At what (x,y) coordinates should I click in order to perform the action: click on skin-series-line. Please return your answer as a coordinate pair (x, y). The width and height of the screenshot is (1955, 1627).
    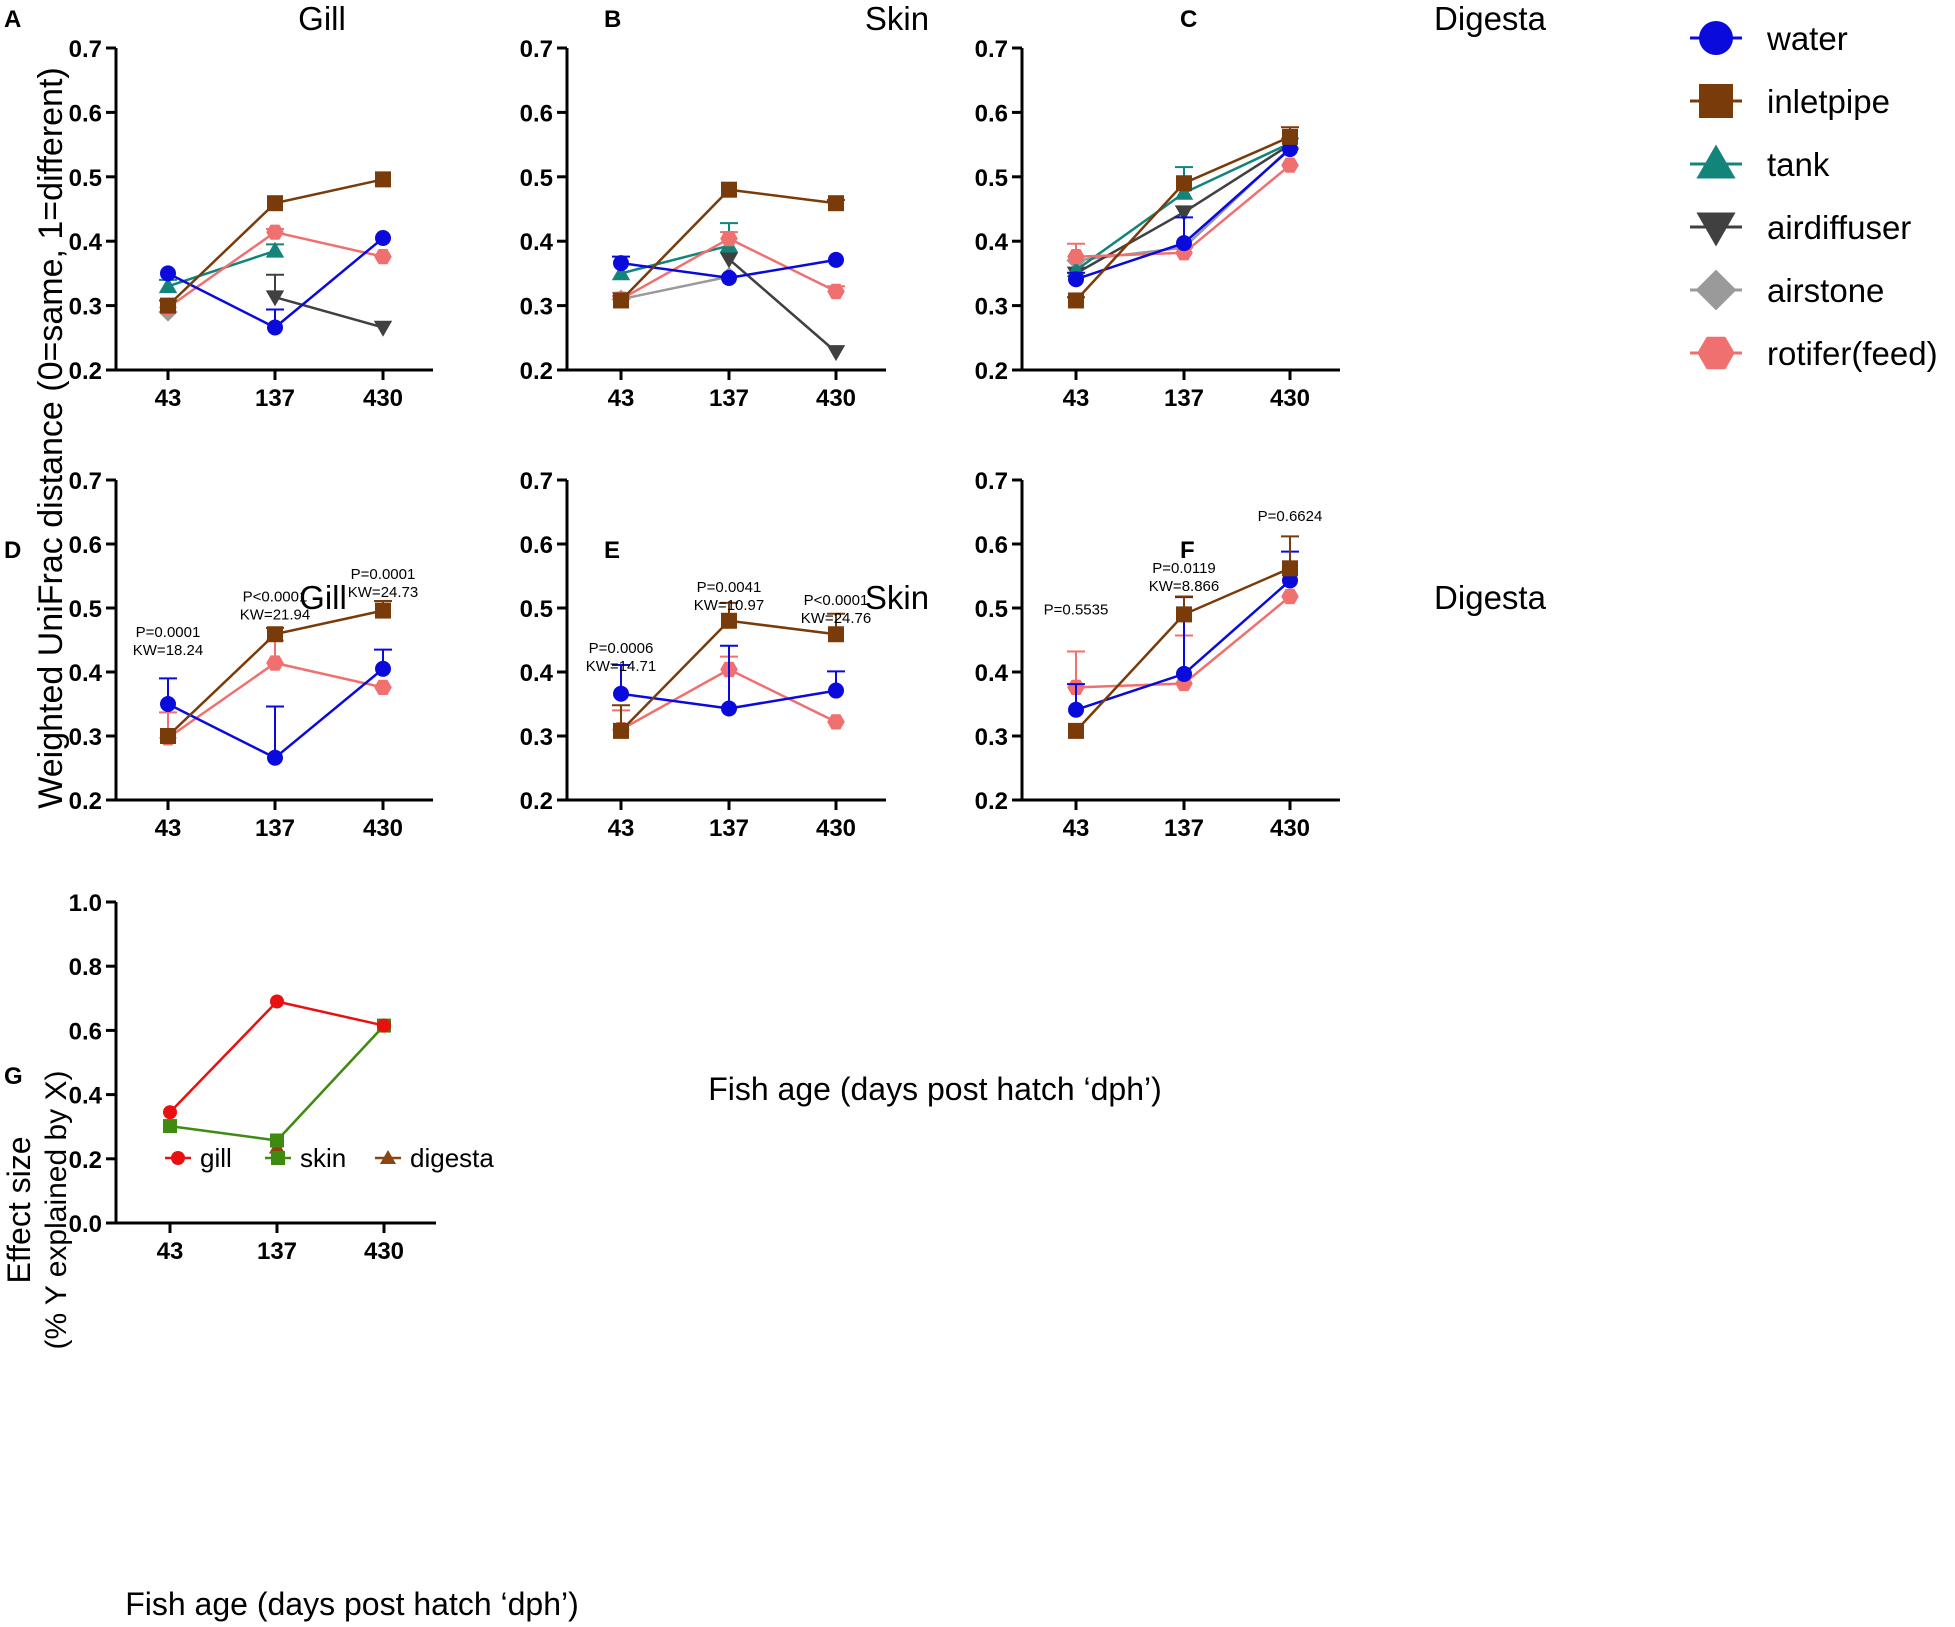
    Looking at the image, I should click on (277, 1083).